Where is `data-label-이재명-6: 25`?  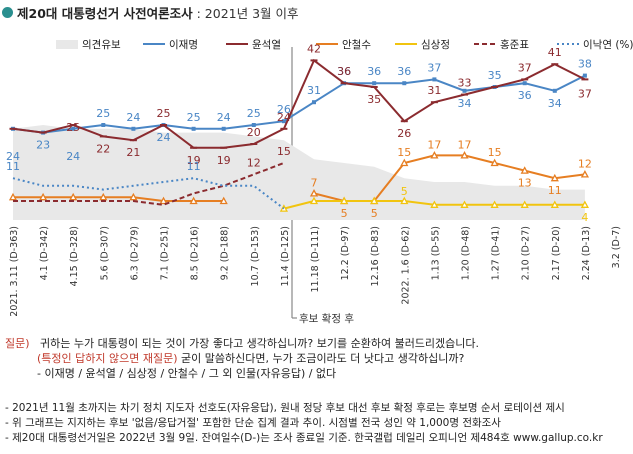 data-label-이재명-6: 25 is located at coordinates (194, 117).